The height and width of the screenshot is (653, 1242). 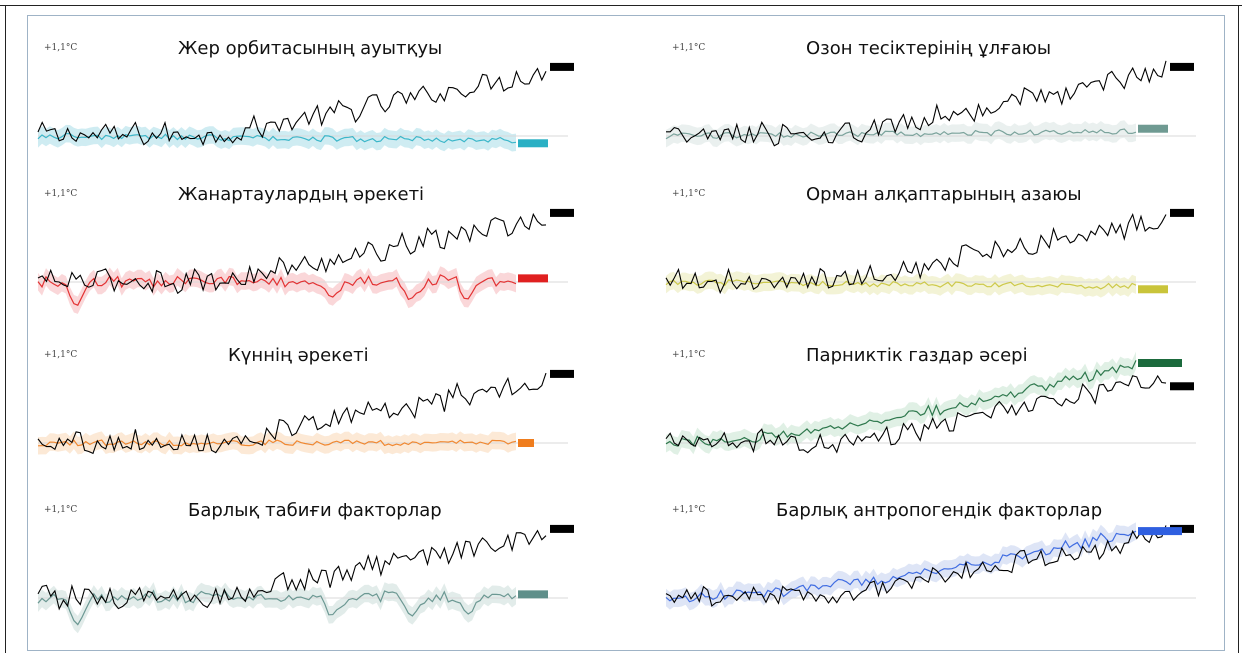 I want to click on chart-svg: +1,1°C Күннің әрекеті, so click(x=305, y=400).